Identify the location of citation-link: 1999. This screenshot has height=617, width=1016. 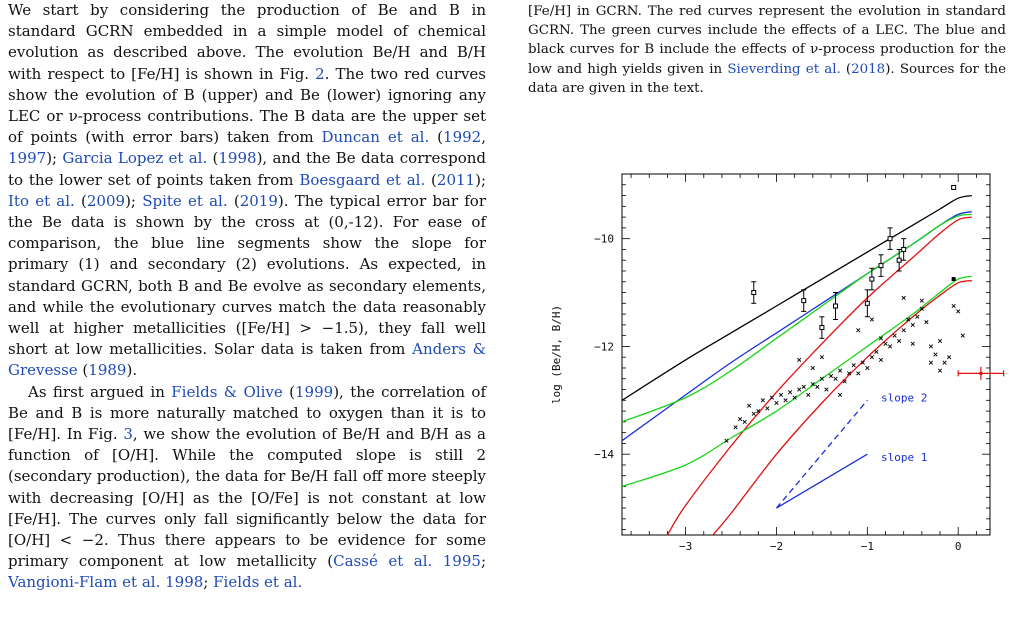
(314, 391).